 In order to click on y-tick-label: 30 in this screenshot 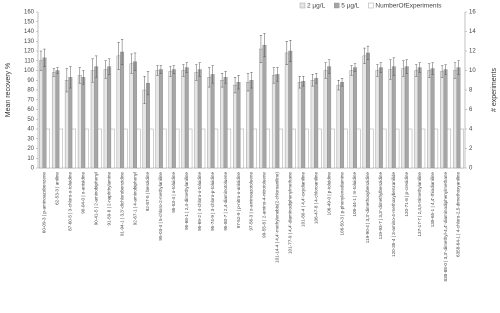, I will do `click(30, 139)`.